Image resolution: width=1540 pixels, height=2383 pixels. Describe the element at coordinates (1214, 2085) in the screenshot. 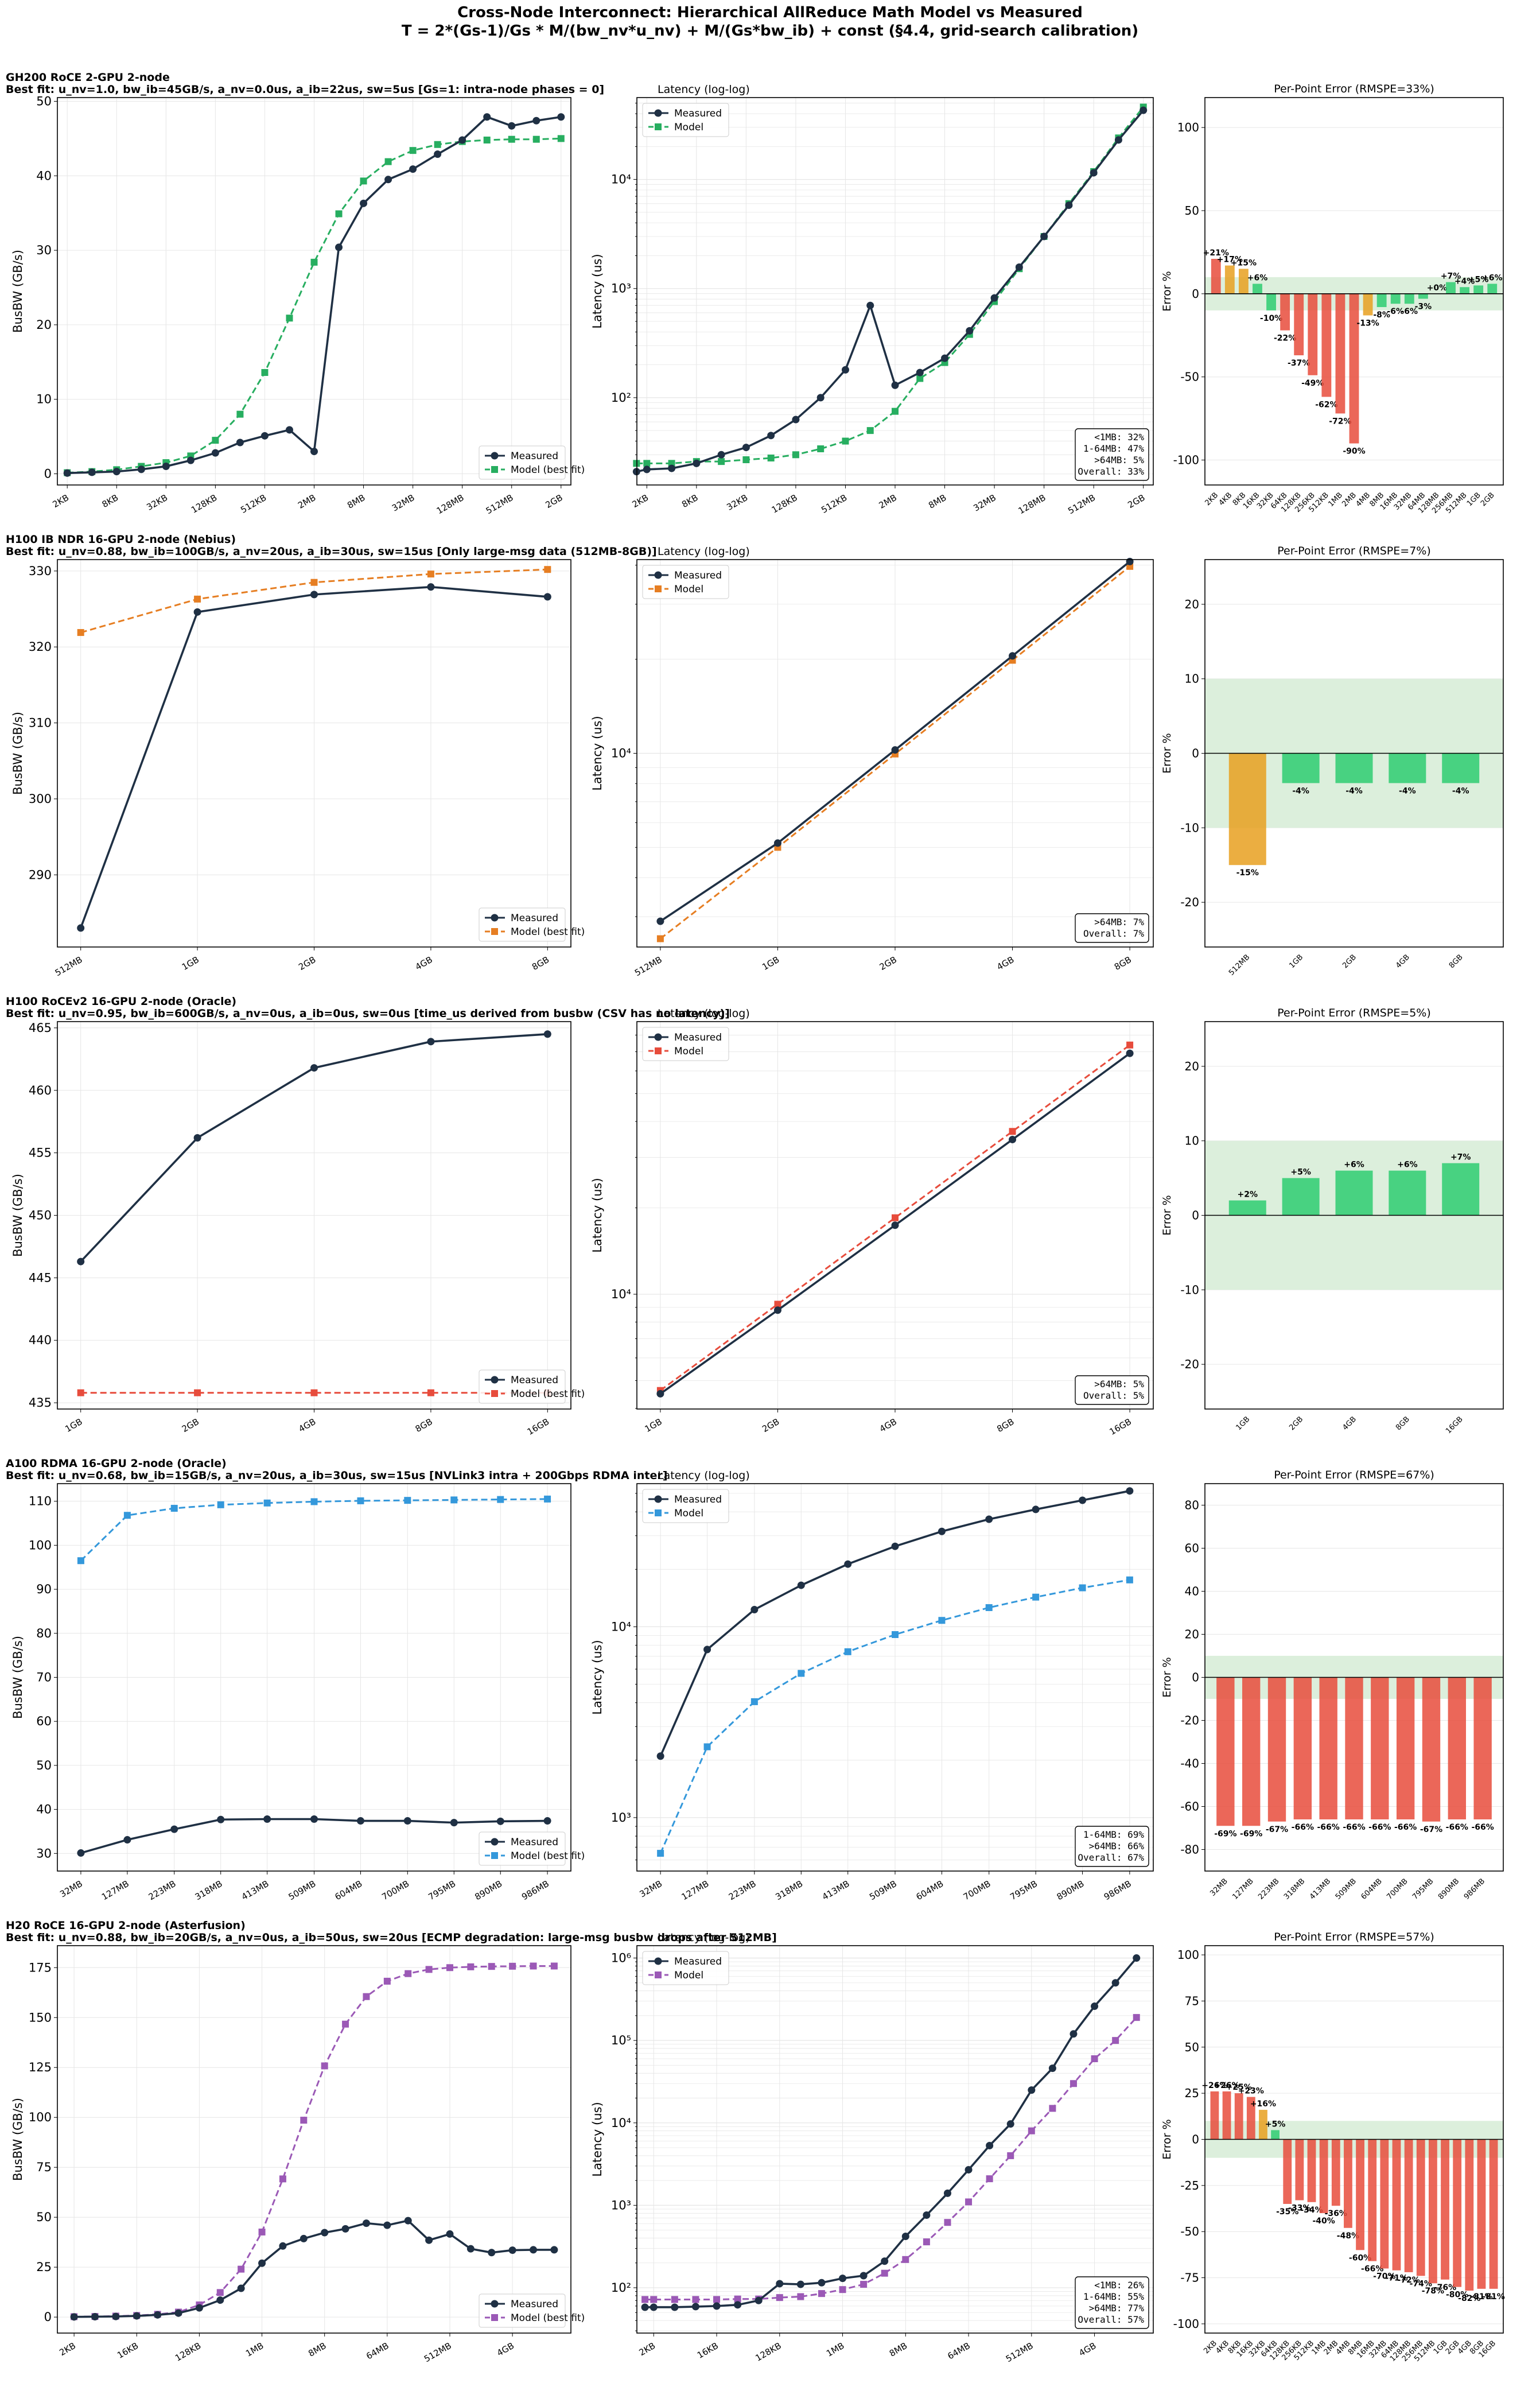

I see `error-bar-label: +26%` at that location.